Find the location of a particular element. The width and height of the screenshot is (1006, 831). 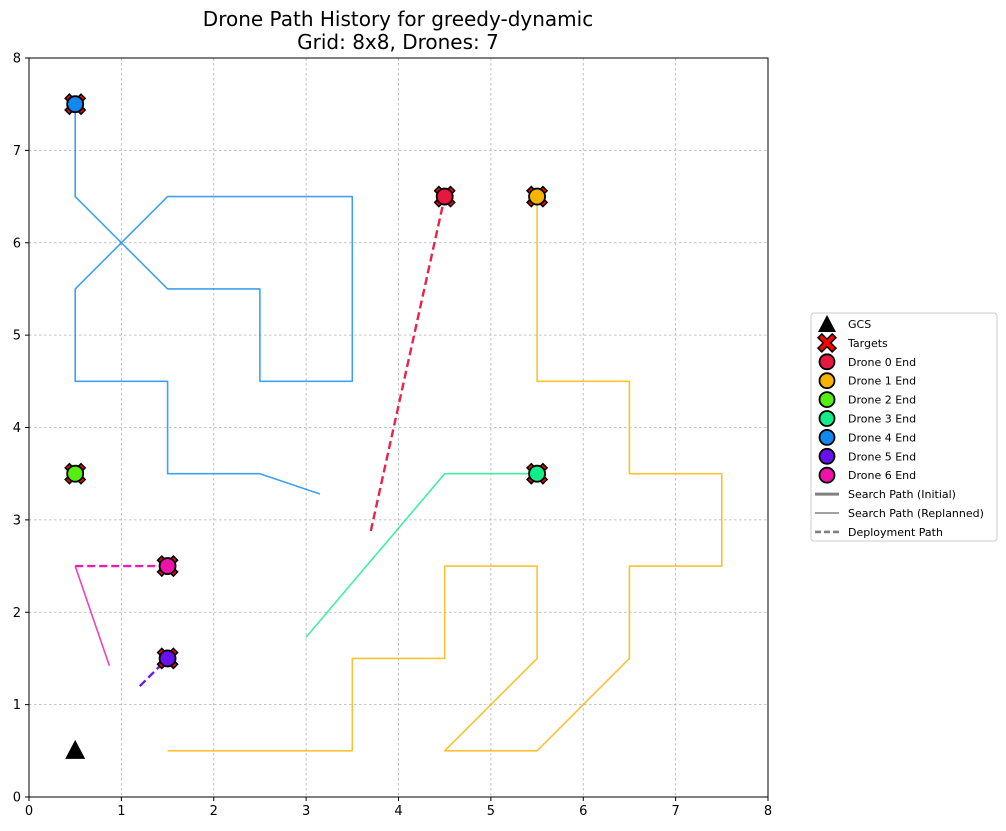

chart-subtitle: Grid: 8x8, Drones: 7 is located at coordinates (398, 42).